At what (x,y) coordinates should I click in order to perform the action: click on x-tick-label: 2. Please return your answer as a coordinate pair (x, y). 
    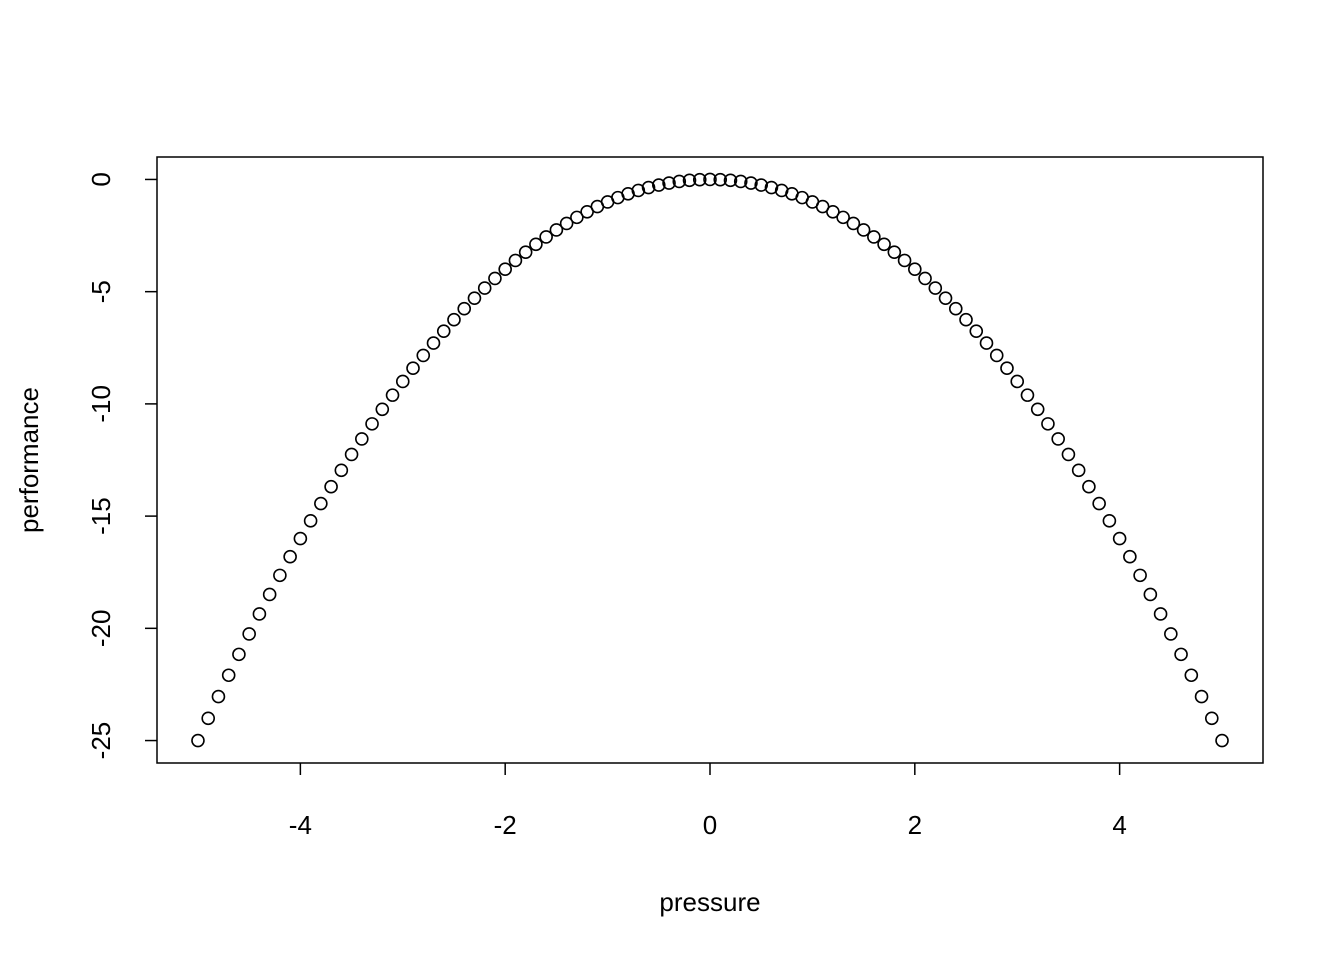
    Looking at the image, I should click on (915, 825).